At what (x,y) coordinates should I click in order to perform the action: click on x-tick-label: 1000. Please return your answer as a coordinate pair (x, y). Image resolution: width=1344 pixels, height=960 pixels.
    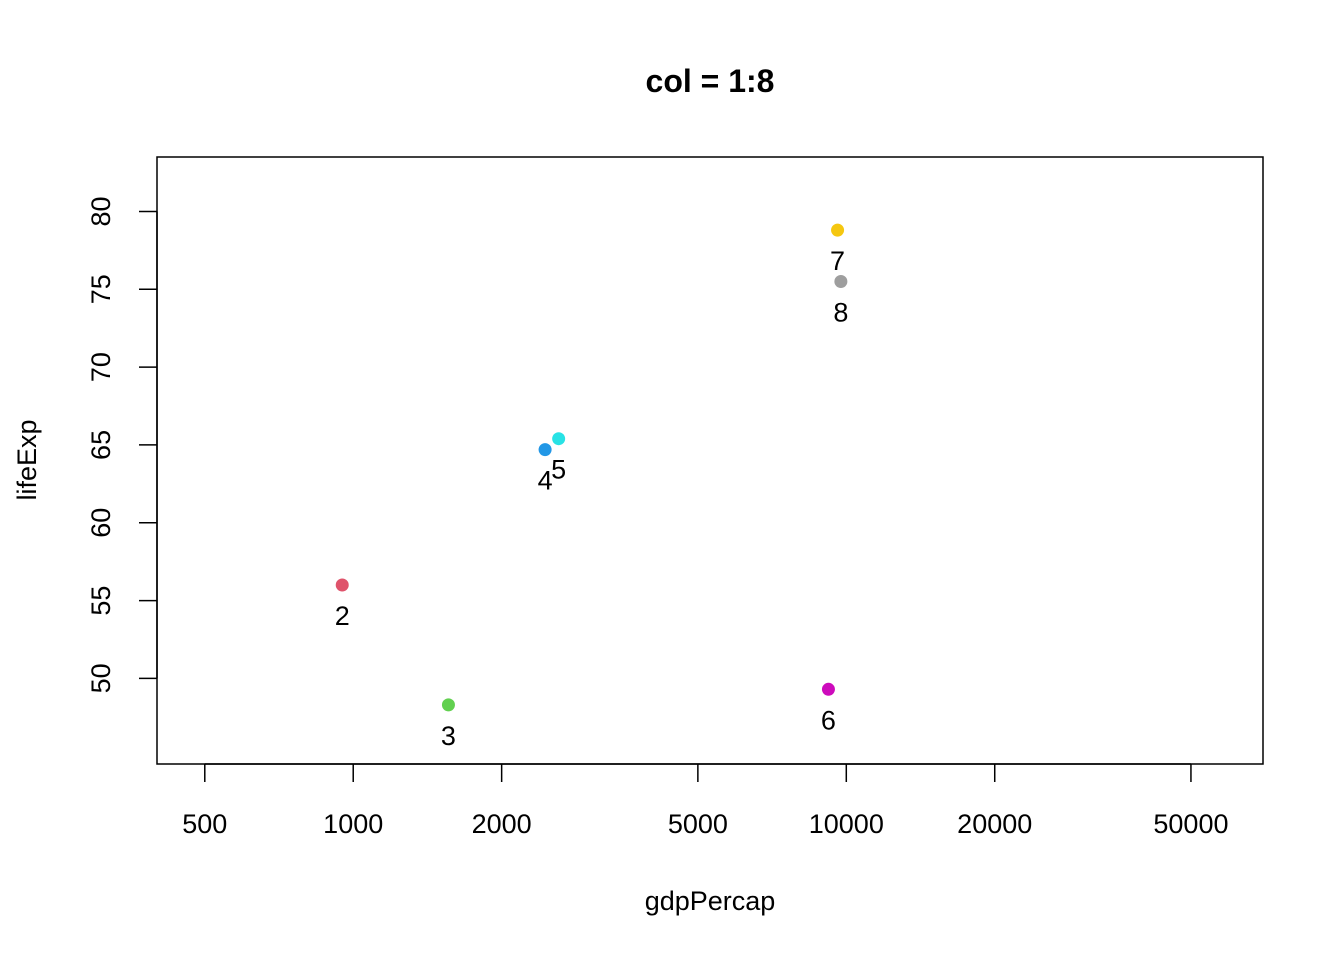
    Looking at the image, I should click on (353, 824).